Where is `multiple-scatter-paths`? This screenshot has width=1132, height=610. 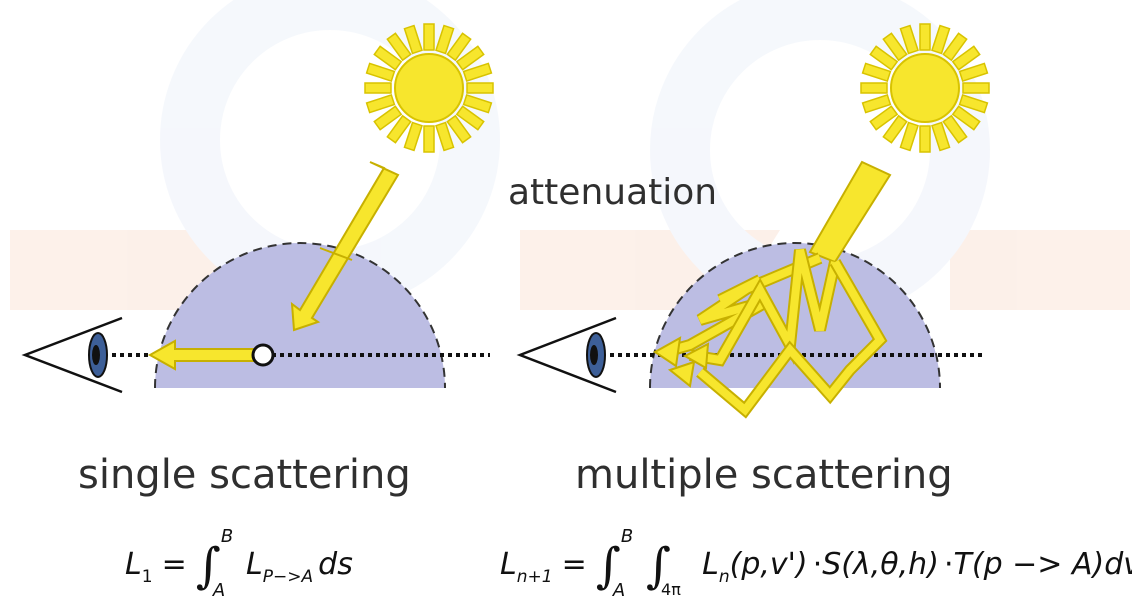 multiple-scatter-paths is located at coordinates (775, 333).